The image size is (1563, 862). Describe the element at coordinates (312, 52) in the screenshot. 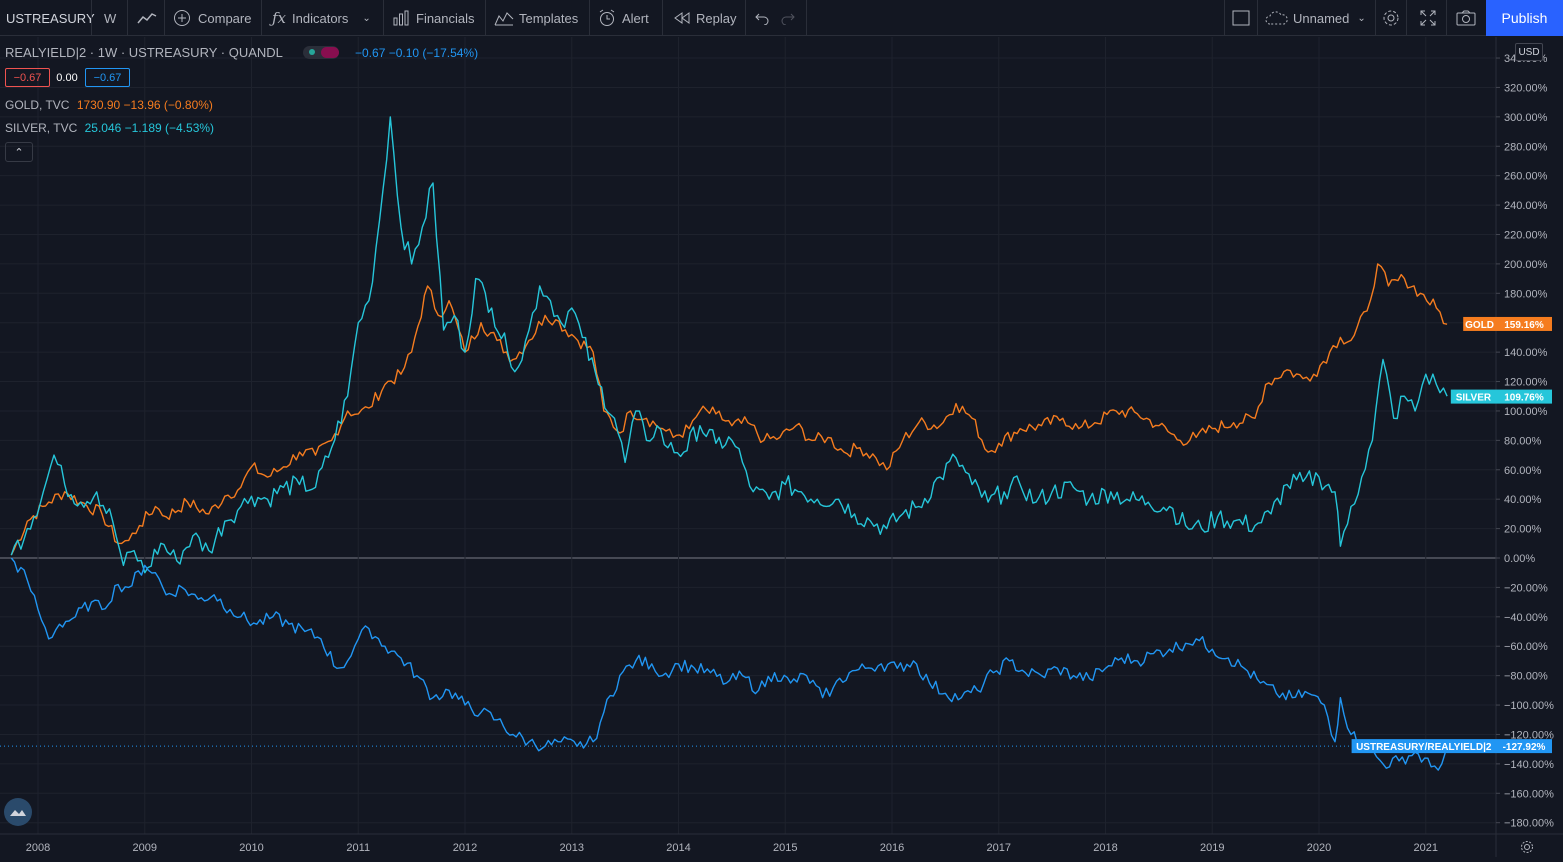

I see `dot-icon` at that location.